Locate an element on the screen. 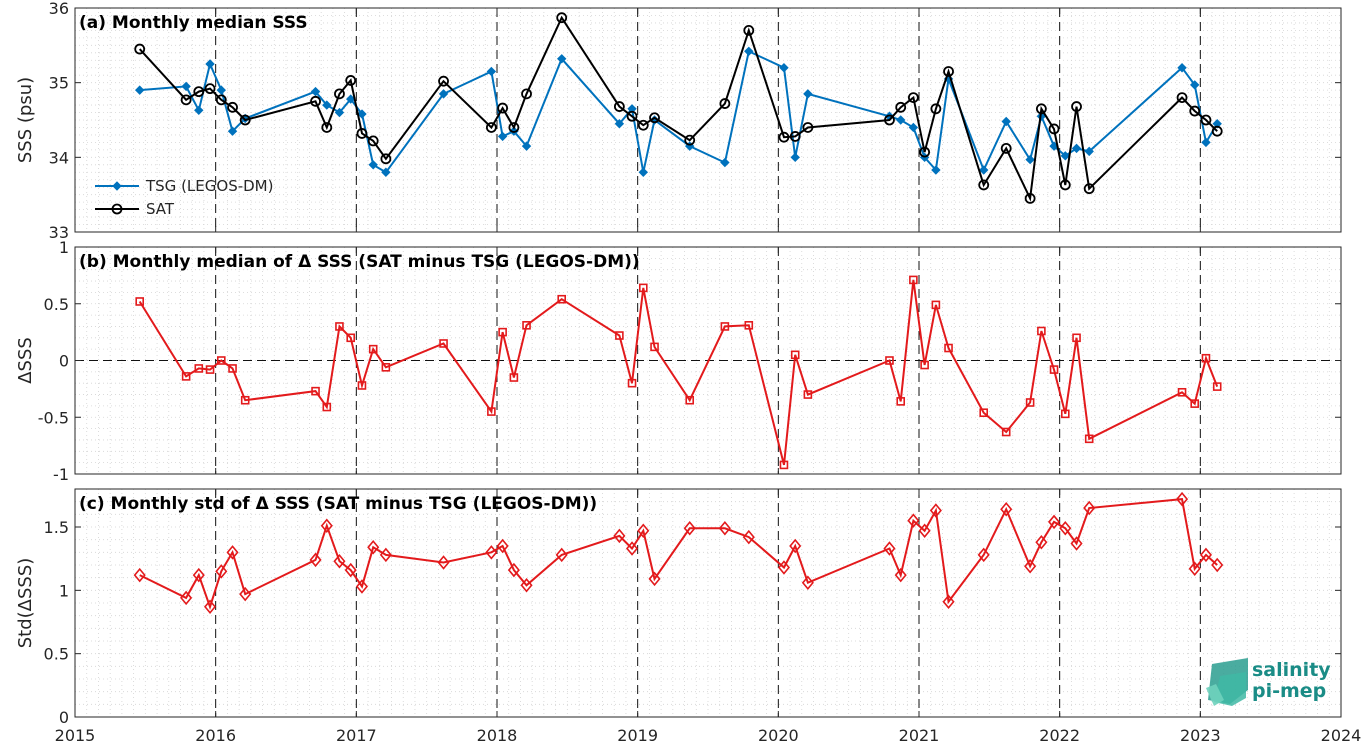 This screenshot has width=1364, height=745. logo-waves-icon is located at coordinates (1227, 682).